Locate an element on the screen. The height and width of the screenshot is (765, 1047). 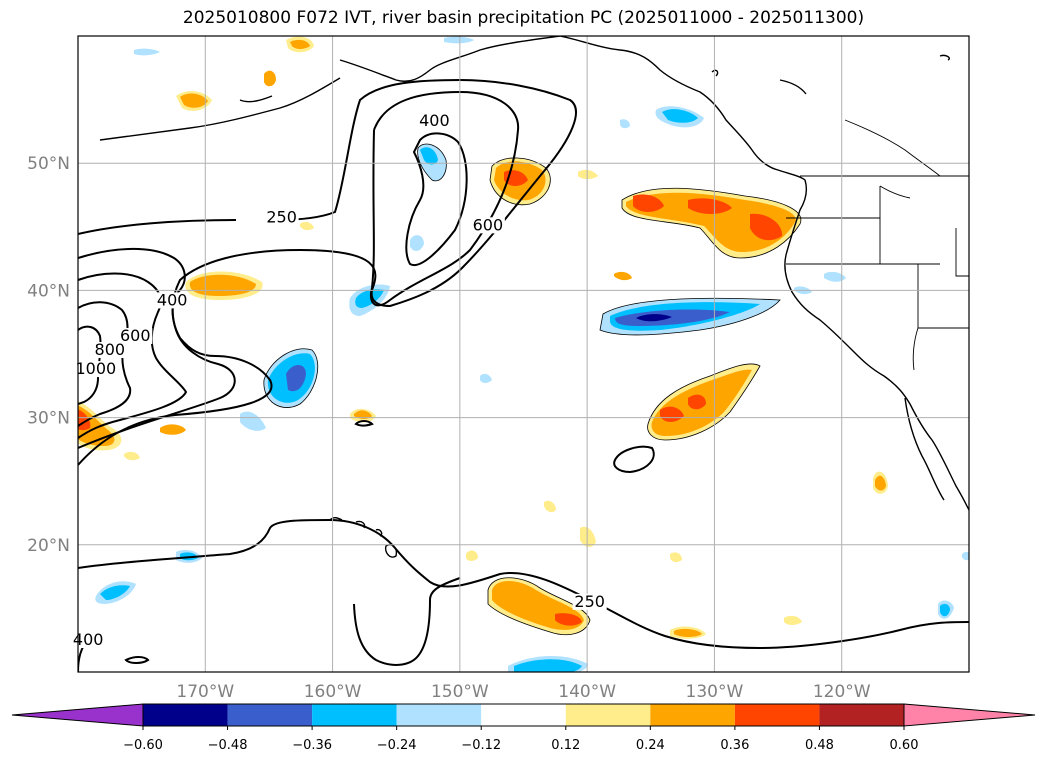
lat-tick-label: 20°N is located at coordinates (48, 546).